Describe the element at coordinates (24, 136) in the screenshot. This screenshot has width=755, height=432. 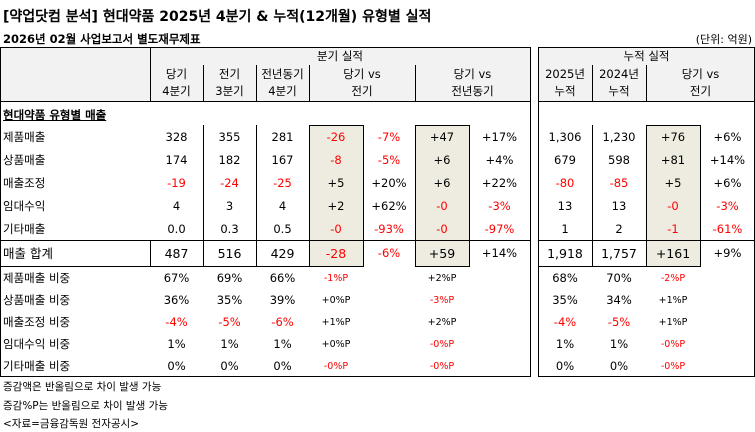
I see `row-label: 제품매출` at that location.